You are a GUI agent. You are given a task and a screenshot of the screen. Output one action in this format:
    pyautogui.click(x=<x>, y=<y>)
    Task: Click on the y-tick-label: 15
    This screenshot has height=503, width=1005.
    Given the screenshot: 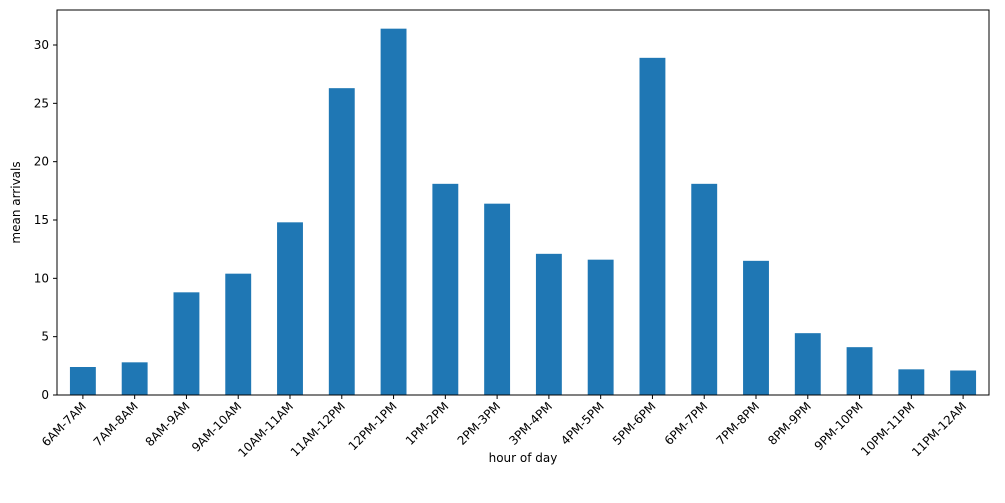 What is the action you would take?
    pyautogui.click(x=41, y=220)
    